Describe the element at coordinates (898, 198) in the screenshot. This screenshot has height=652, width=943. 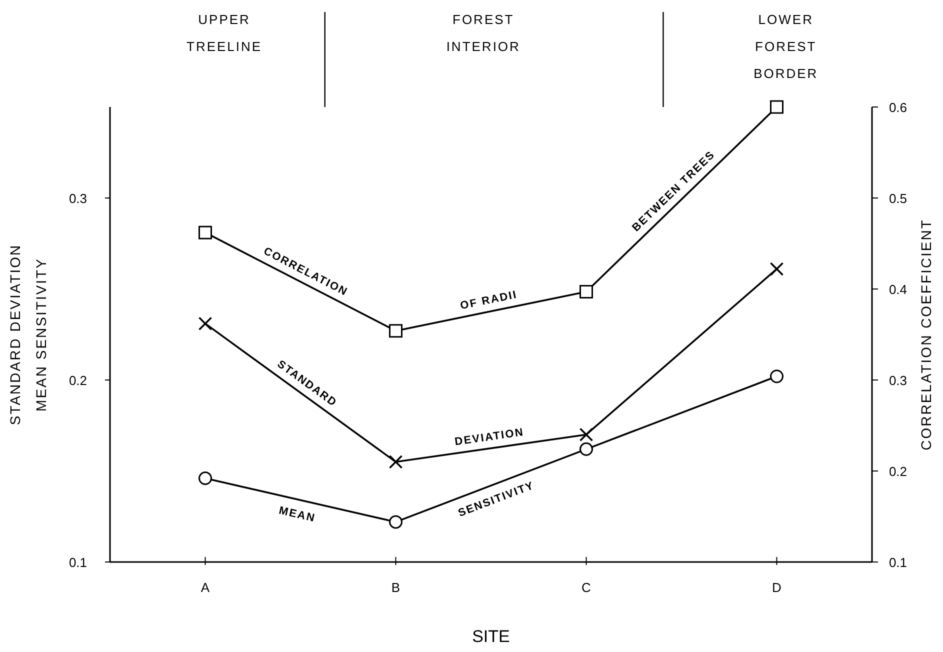
I see `y2-tick-label: 0.5` at that location.